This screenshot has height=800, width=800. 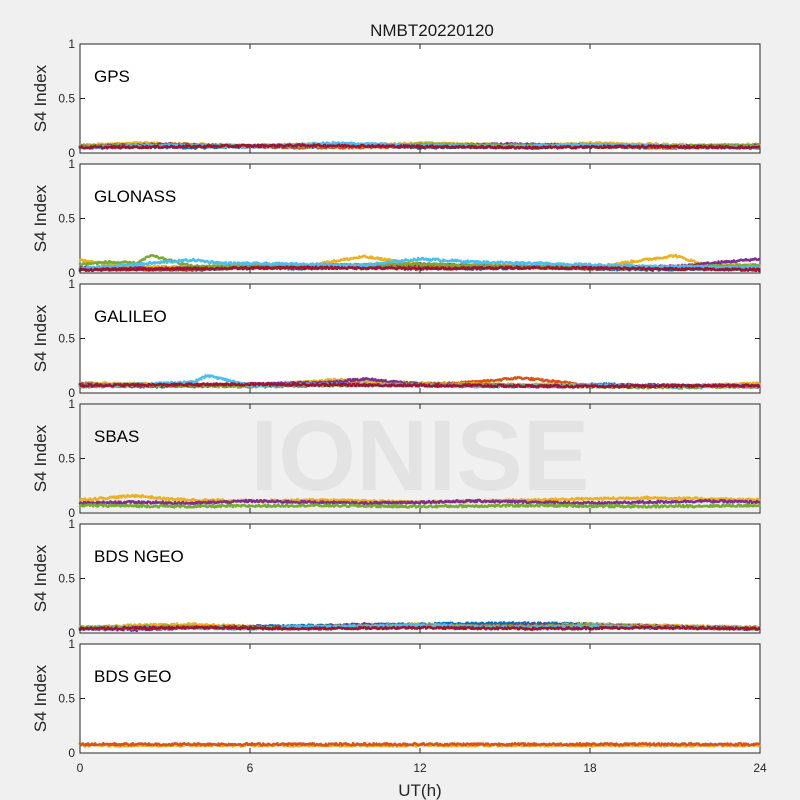 What do you see at coordinates (420, 98) in the screenshot?
I see `plot-area` at bounding box center [420, 98].